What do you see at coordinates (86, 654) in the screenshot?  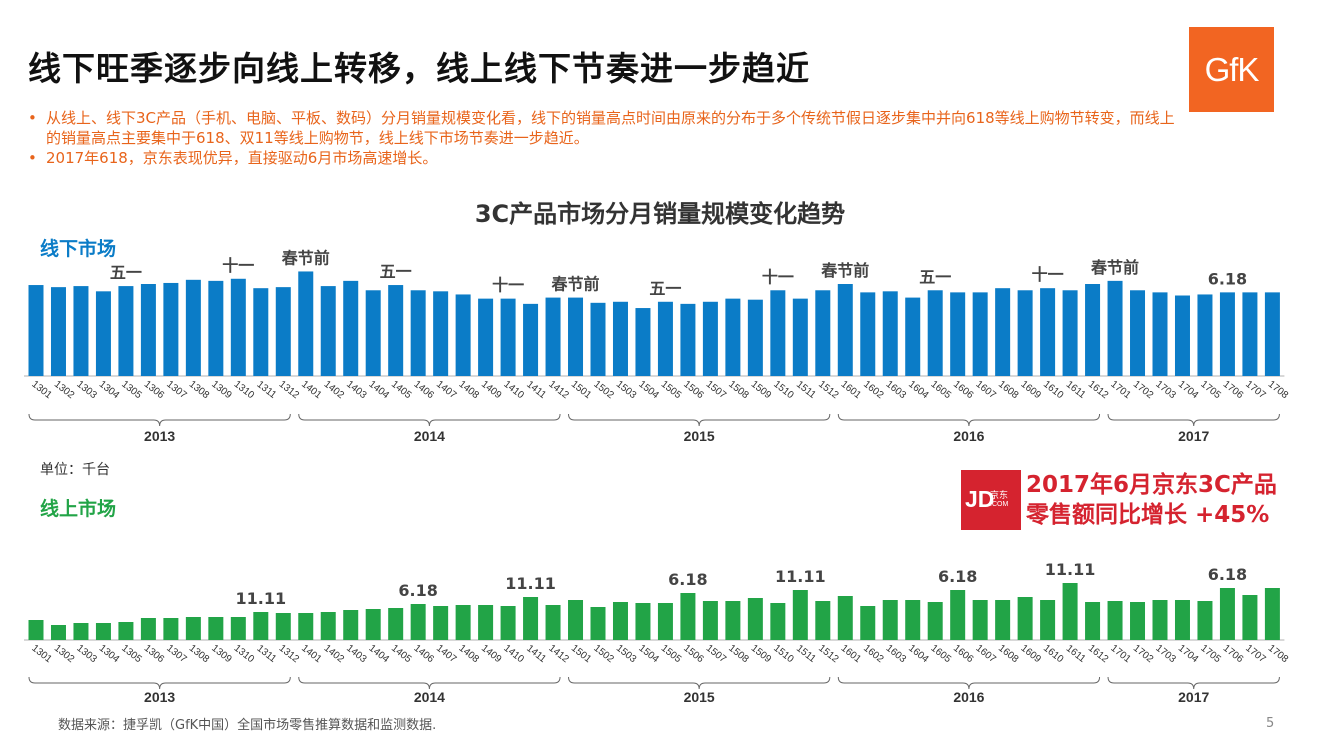 I see `x-tick-label: 1303` at bounding box center [86, 654].